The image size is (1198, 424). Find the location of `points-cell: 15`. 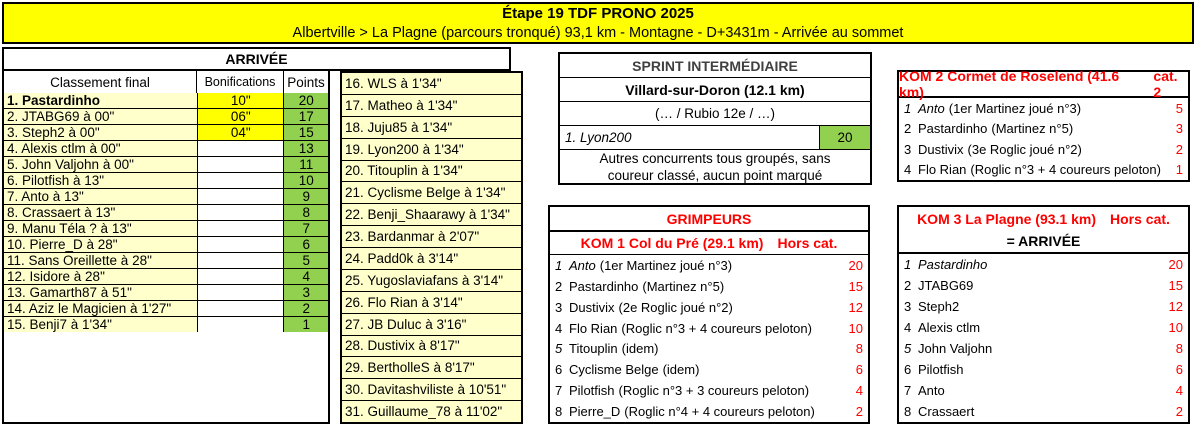

points-cell: 15 is located at coordinates (306, 132).